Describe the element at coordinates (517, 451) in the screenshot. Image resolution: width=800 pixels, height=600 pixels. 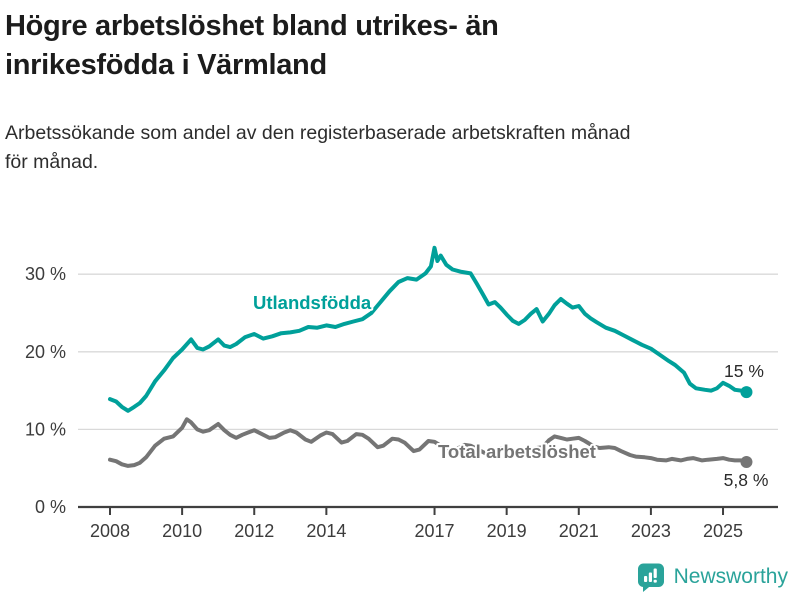
I see `series-label-total-arbetsloshet: Total arbetslöshet` at that location.